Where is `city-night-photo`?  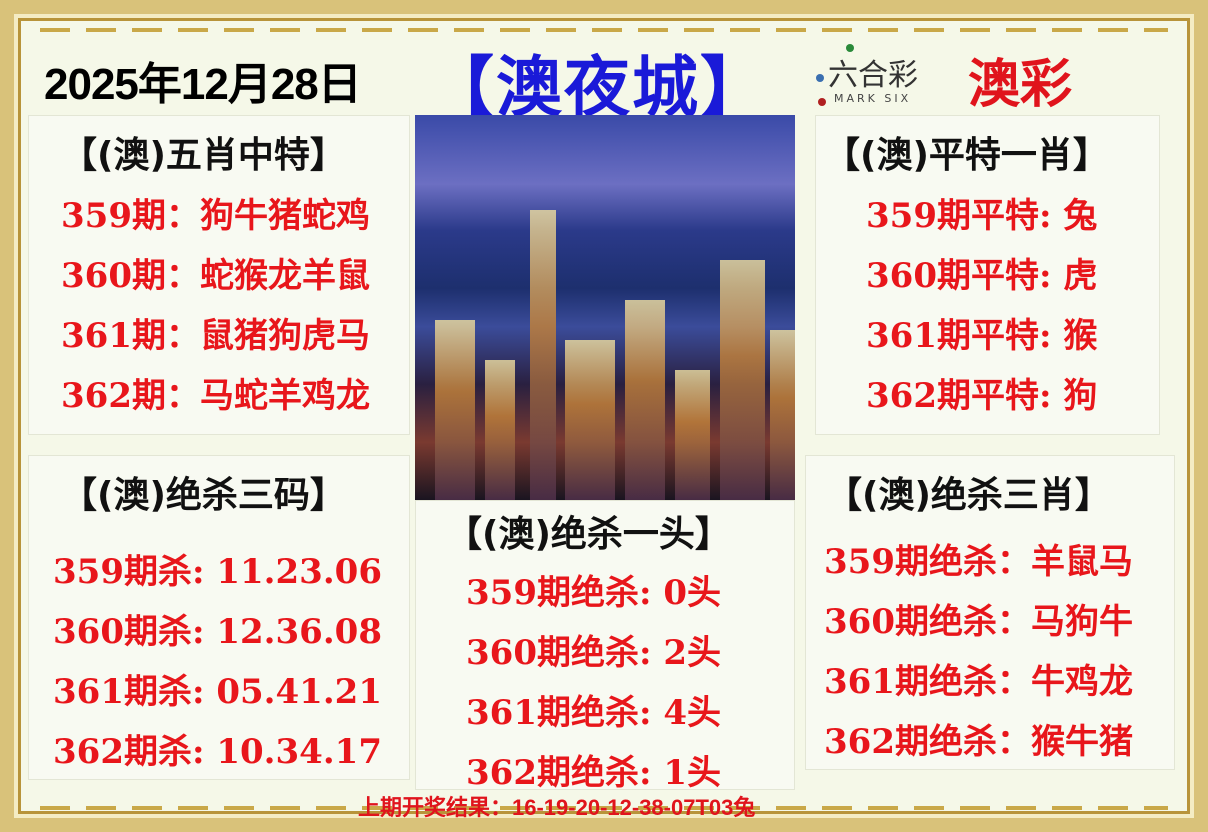
city-night-photo is located at coordinates (605, 307).